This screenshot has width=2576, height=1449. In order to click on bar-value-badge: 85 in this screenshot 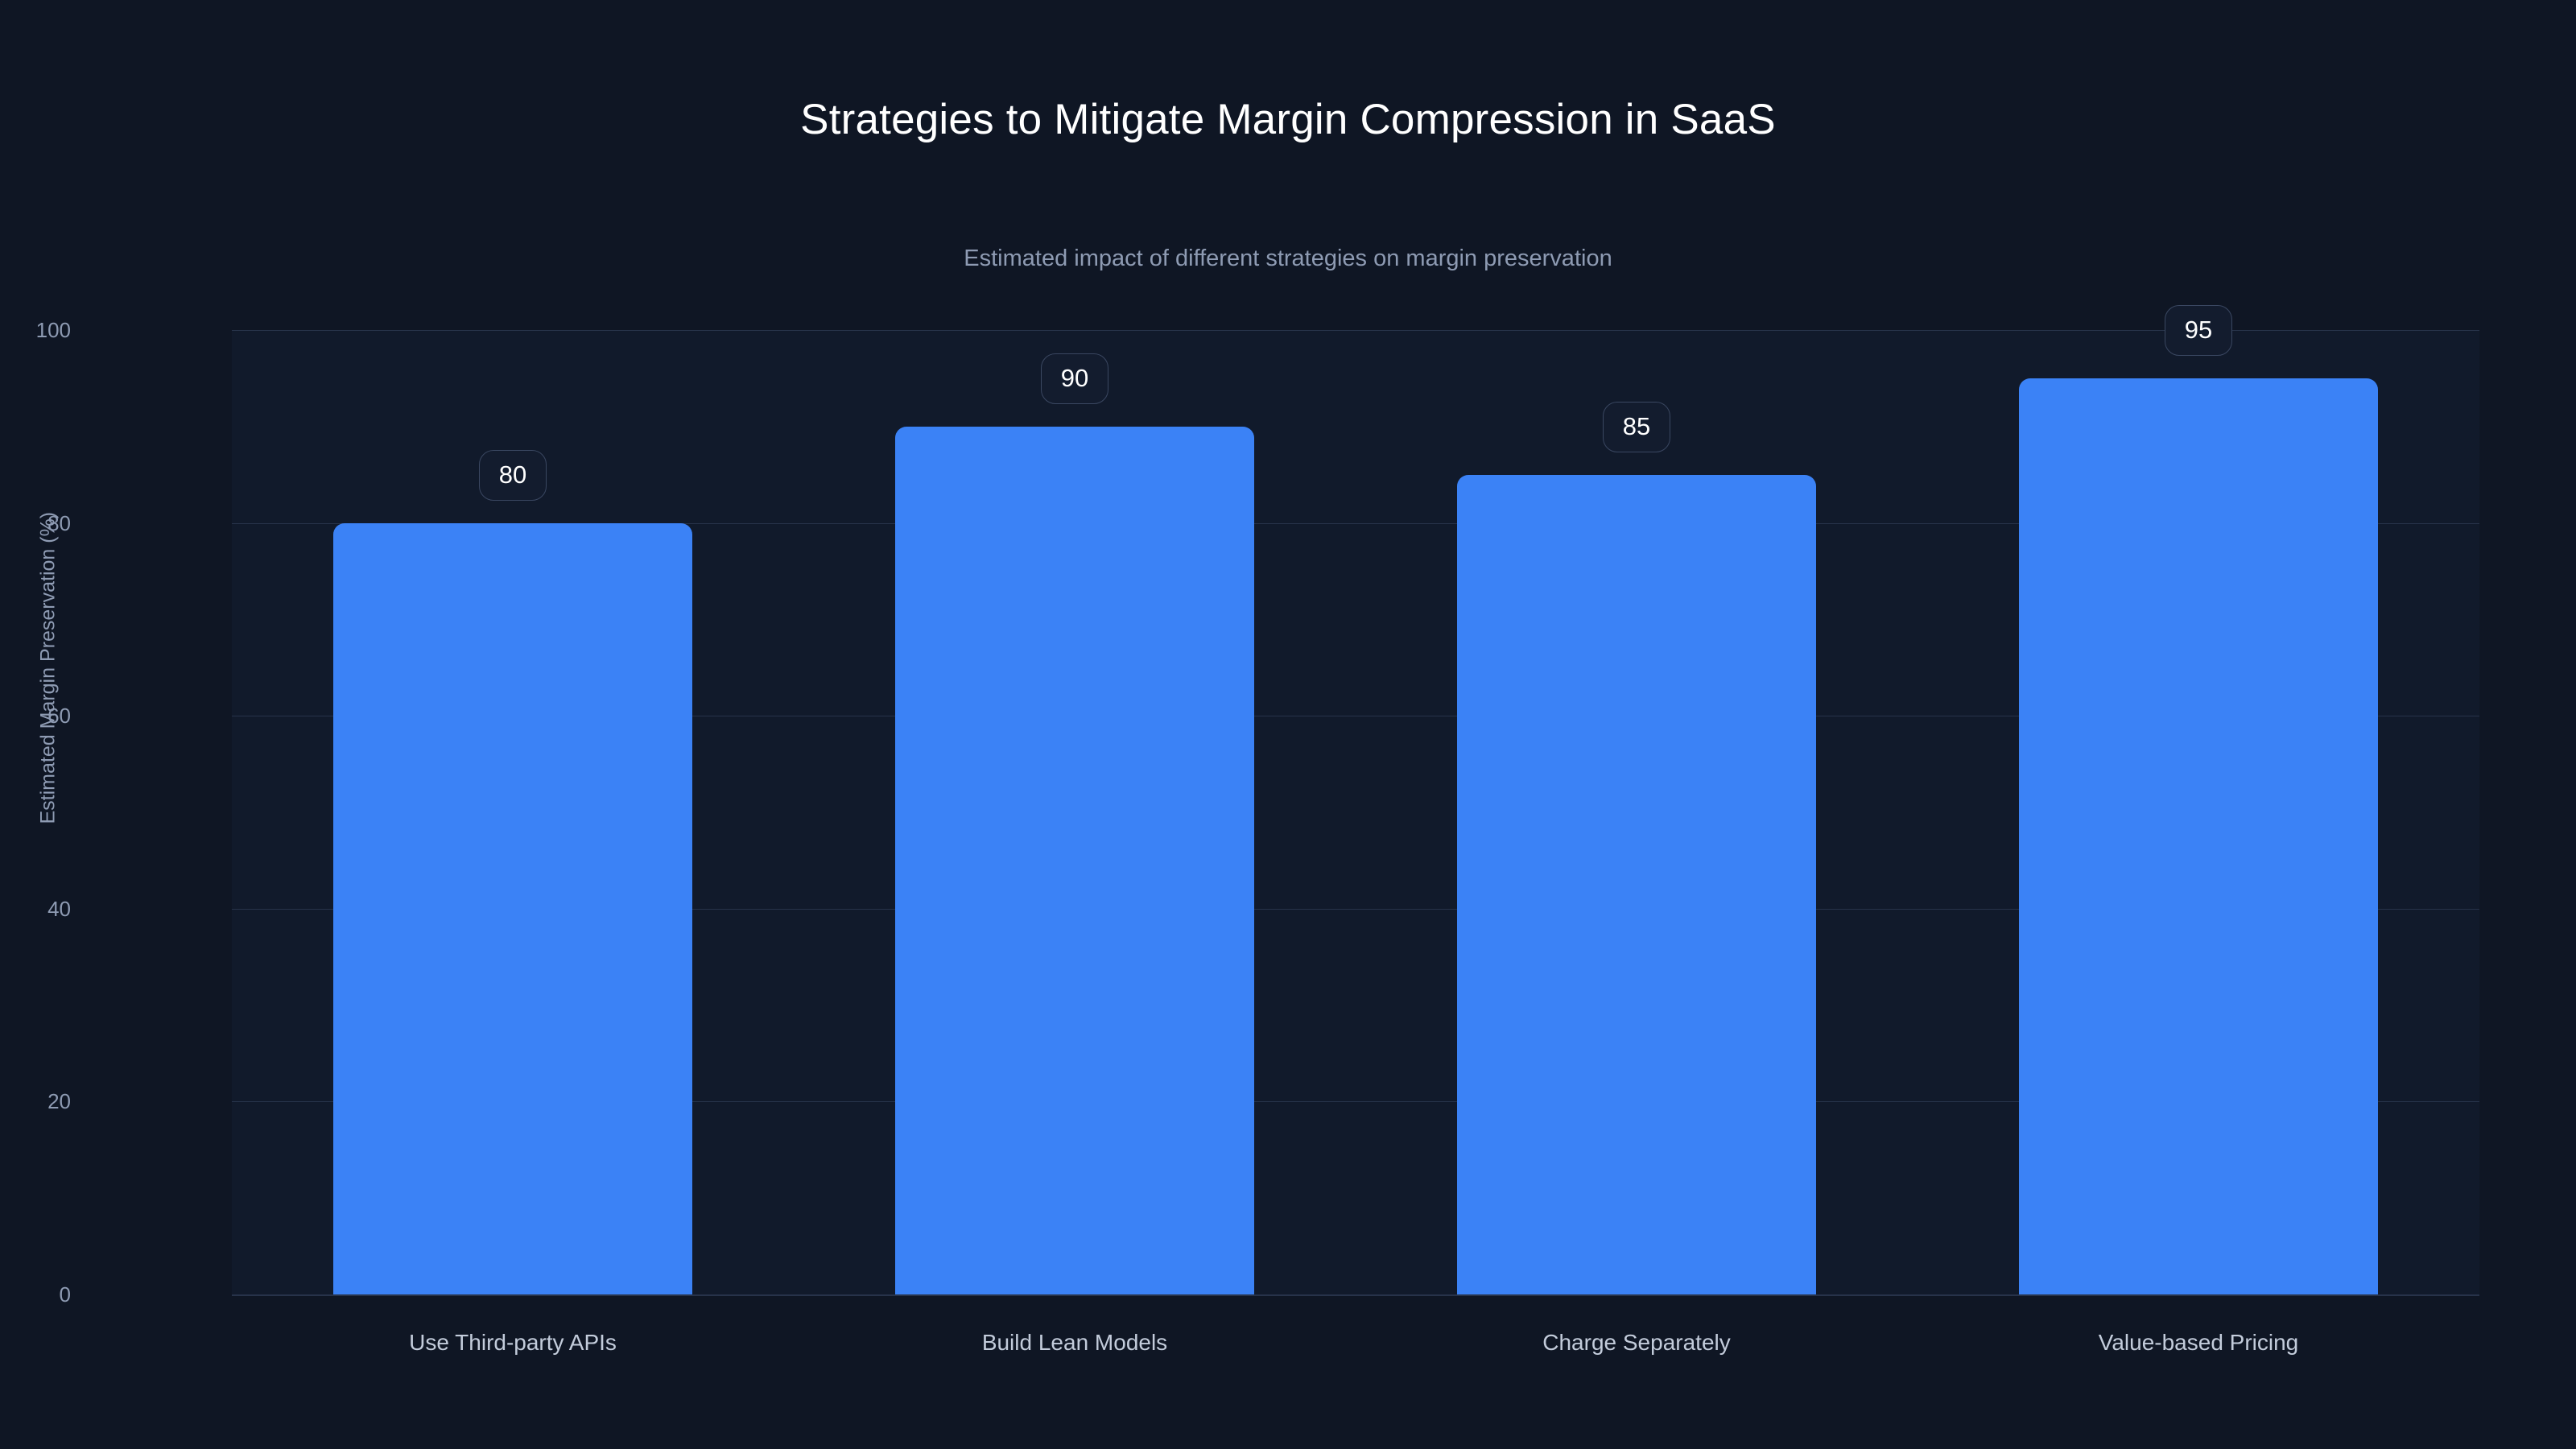, I will do `click(1636, 426)`.